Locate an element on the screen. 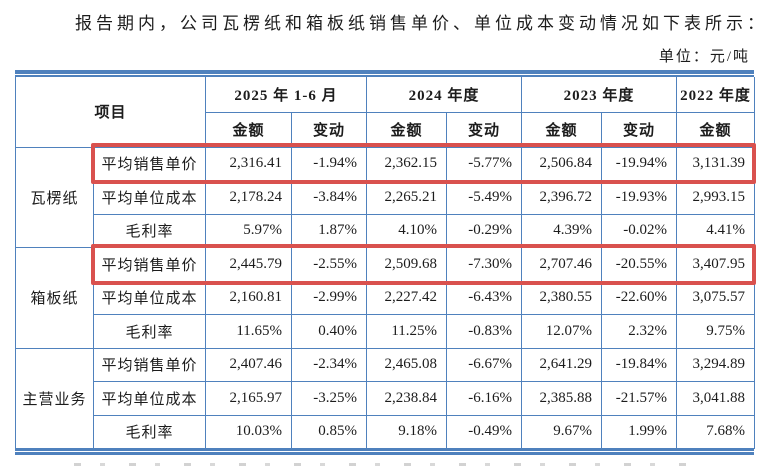  cell-value: 2,509.68 is located at coordinates (407, 264).